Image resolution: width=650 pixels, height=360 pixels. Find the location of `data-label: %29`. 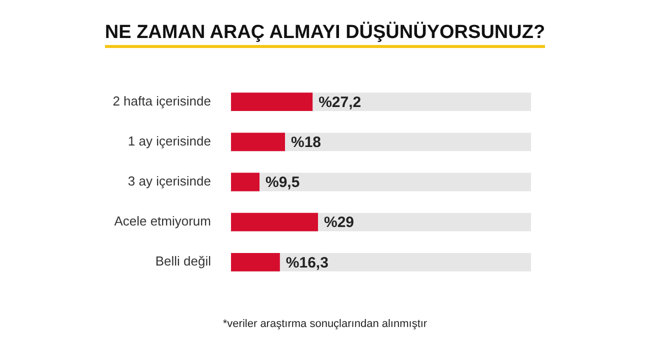

data-label: %29 is located at coordinates (339, 223).